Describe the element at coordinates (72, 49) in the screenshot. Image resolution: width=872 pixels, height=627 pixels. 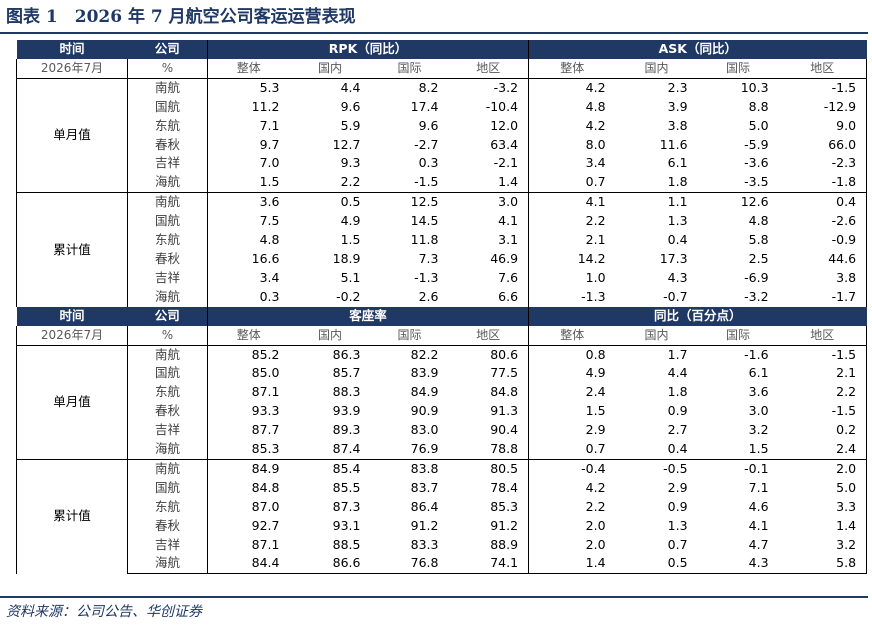
I see `header-time: 时间` at that location.